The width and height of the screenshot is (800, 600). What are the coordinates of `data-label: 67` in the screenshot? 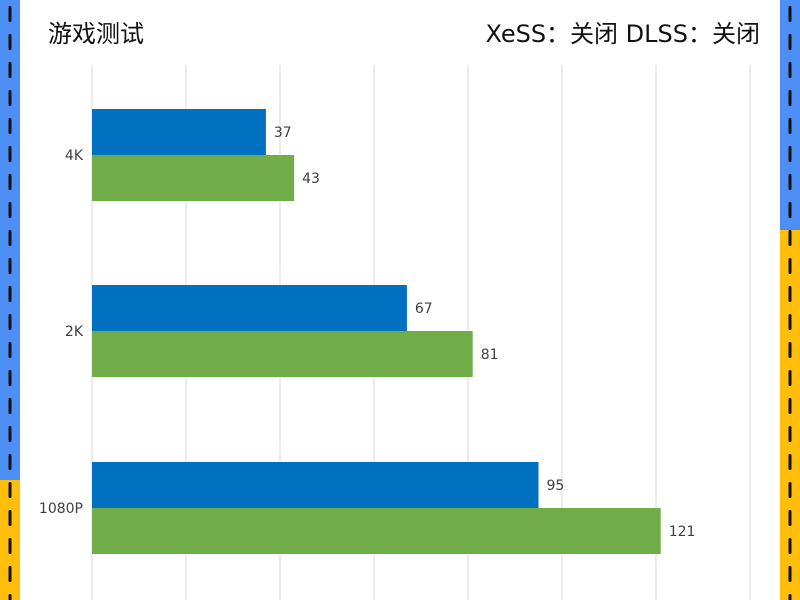 It's located at (424, 309).